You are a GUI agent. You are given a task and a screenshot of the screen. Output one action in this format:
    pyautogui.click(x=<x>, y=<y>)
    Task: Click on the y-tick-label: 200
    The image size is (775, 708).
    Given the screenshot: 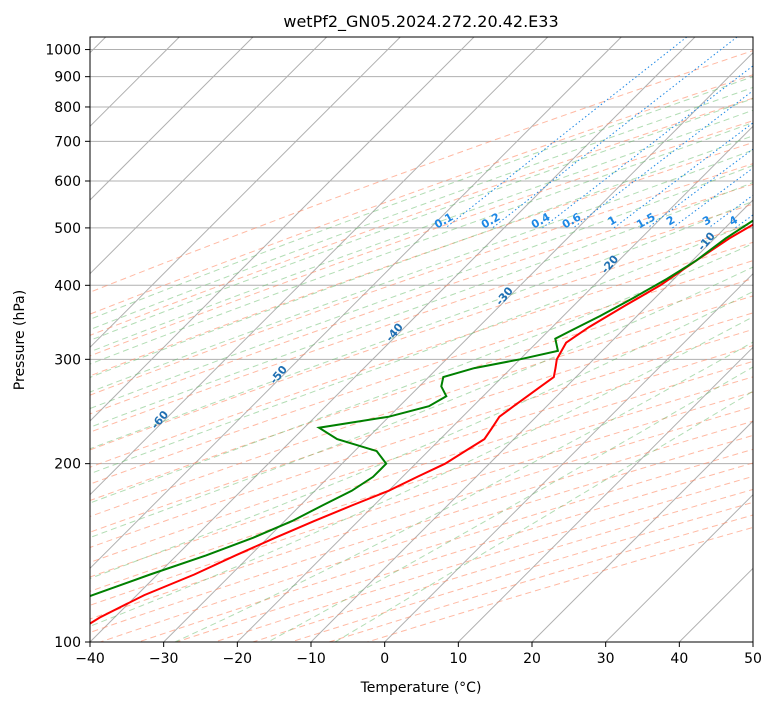 What is the action you would take?
    pyautogui.click(x=67, y=465)
    